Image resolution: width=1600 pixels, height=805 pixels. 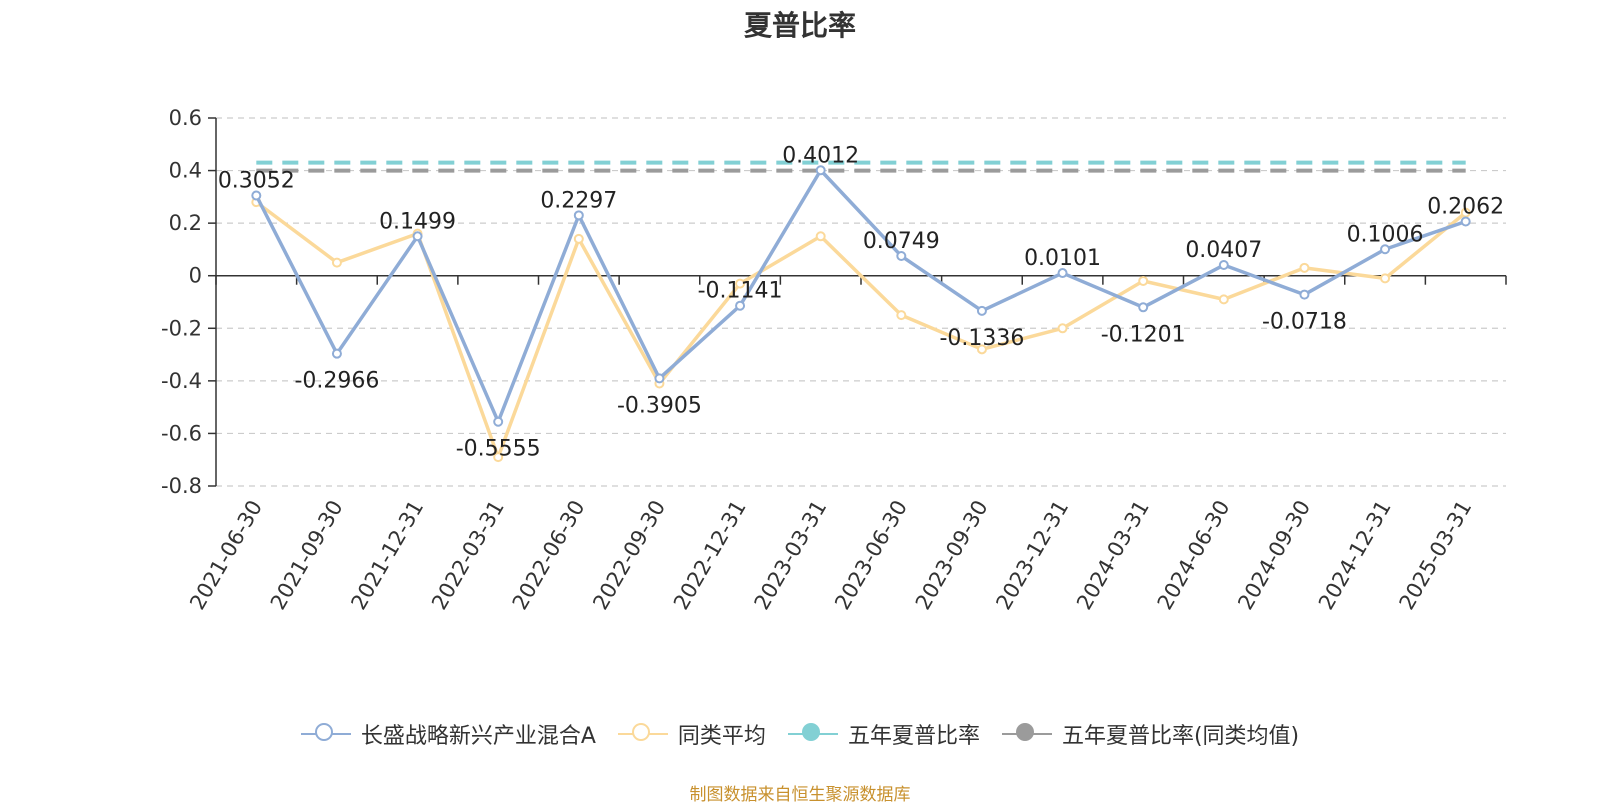 I want to click on x-tick-label: 2025-03-31, so click(x=1436, y=555).